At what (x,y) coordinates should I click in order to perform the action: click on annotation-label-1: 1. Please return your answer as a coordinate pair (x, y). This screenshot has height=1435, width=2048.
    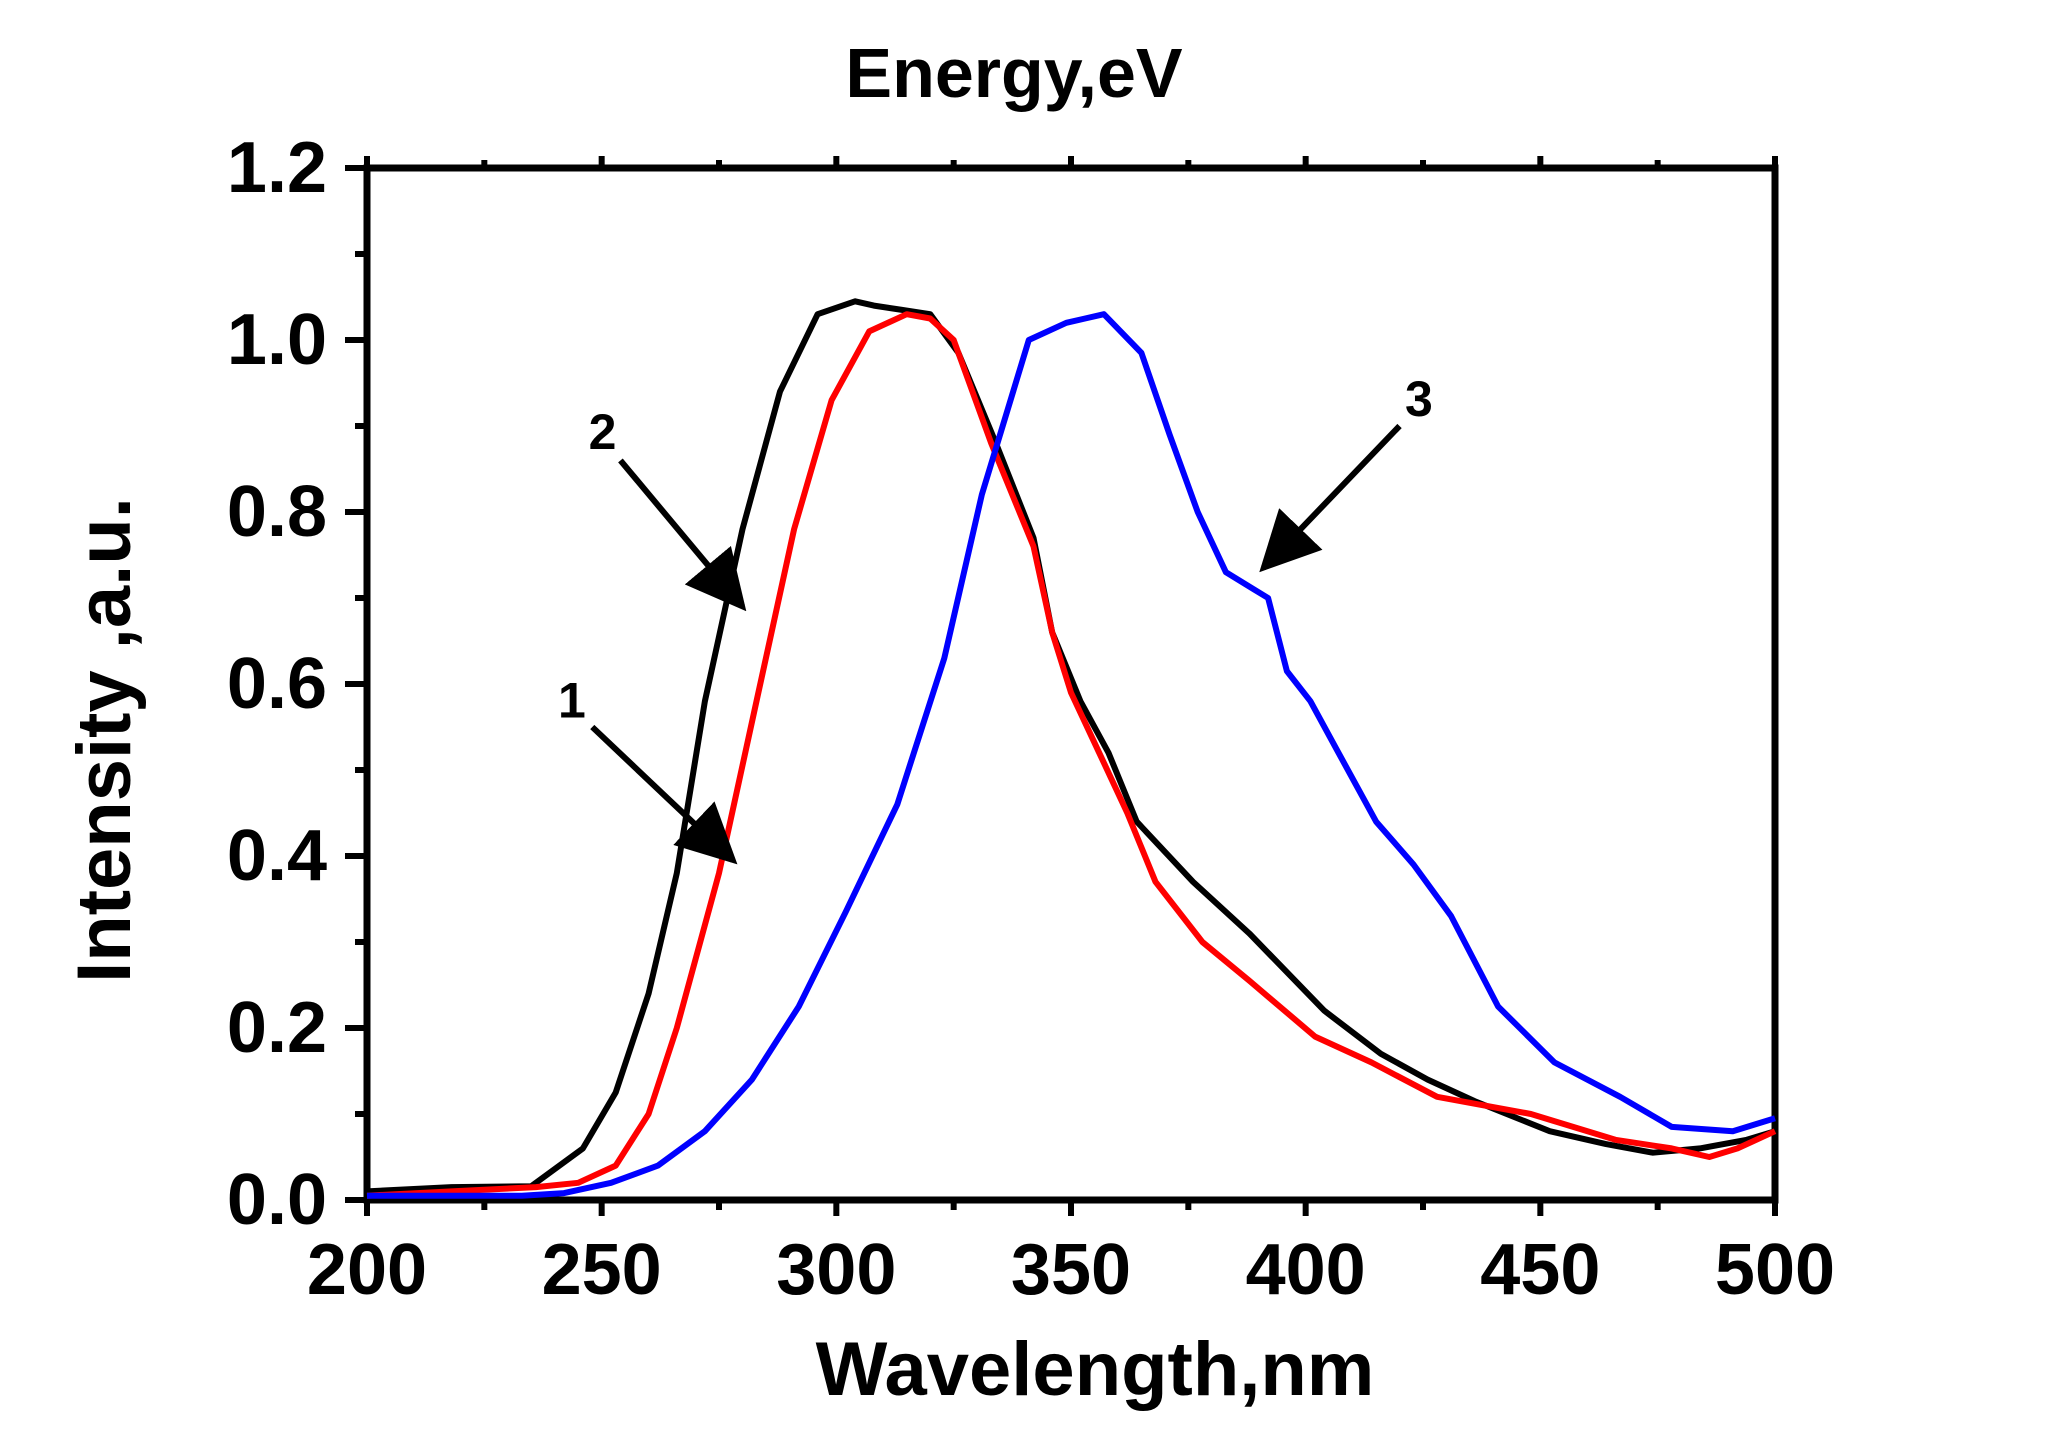
    Looking at the image, I should click on (572, 701).